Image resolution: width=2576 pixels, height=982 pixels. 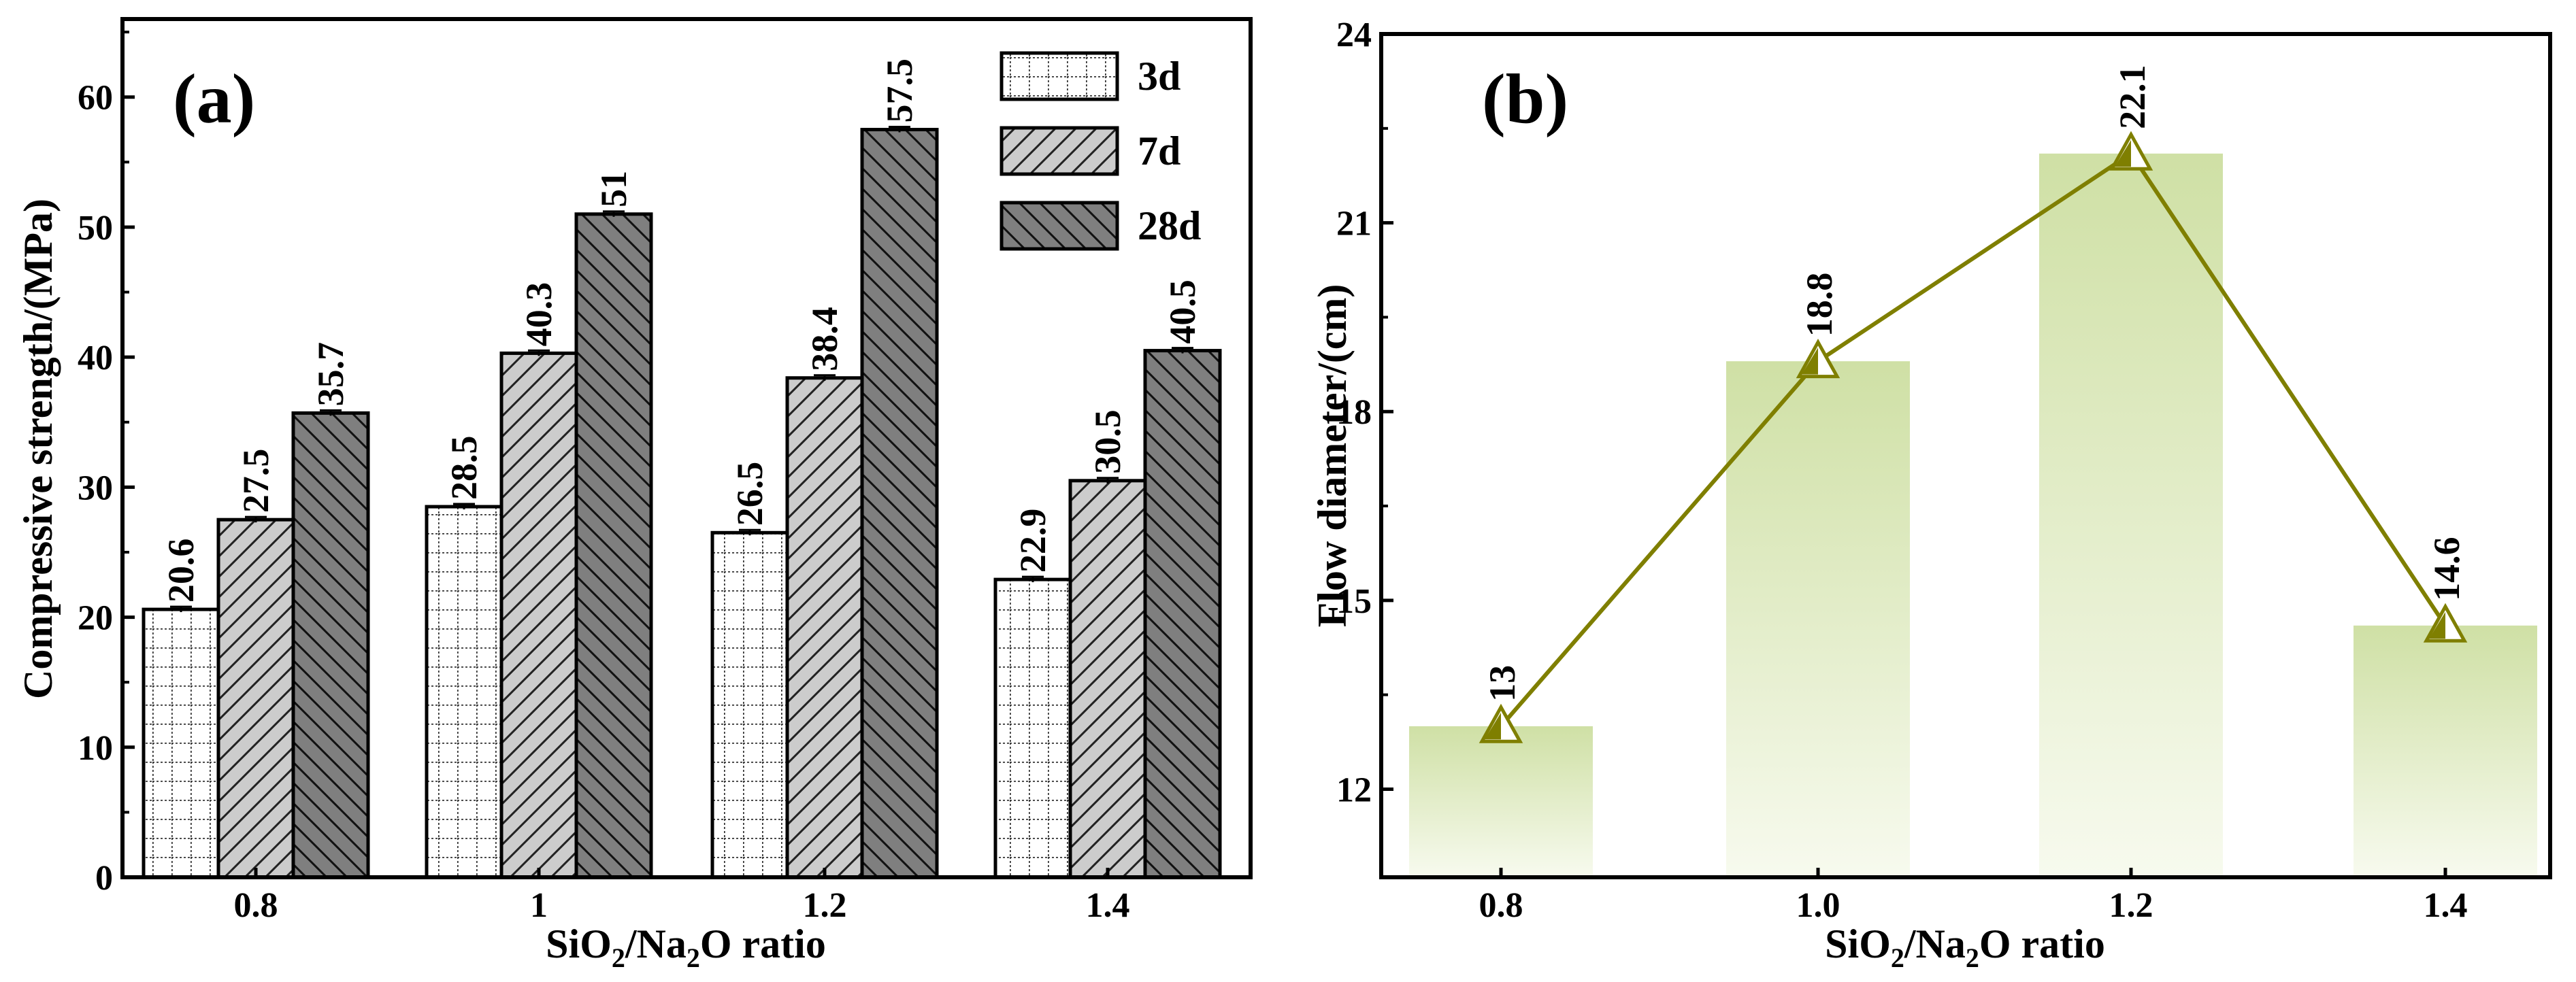 I want to click on b-y-tick-label-15: 15, so click(x=1354, y=601).